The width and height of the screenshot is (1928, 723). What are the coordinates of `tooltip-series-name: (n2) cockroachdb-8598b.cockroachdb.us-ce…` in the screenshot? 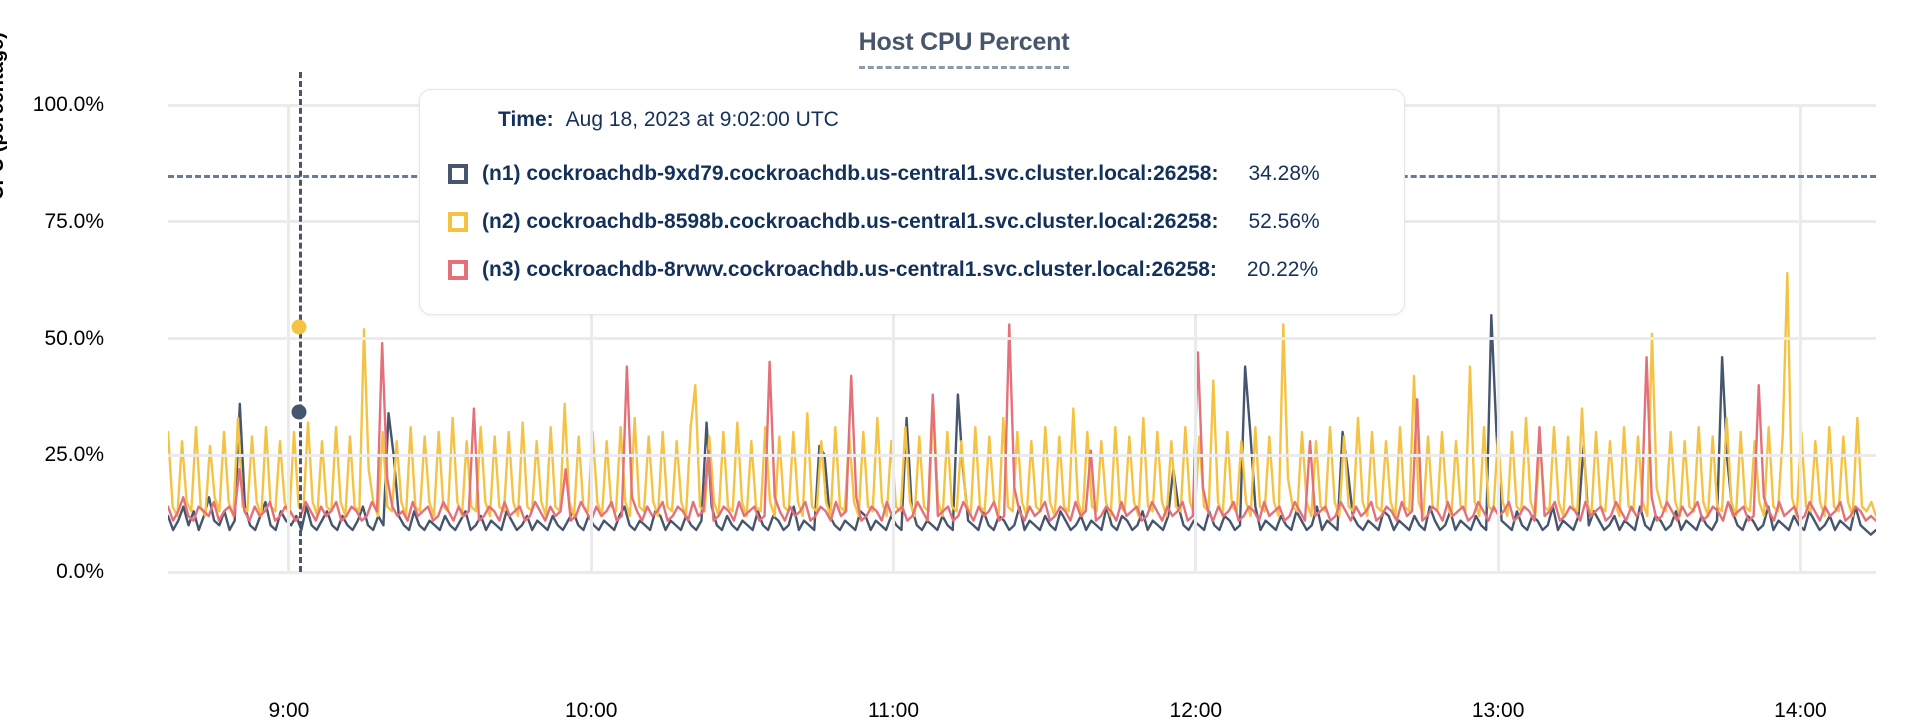 It's located at (850, 221).